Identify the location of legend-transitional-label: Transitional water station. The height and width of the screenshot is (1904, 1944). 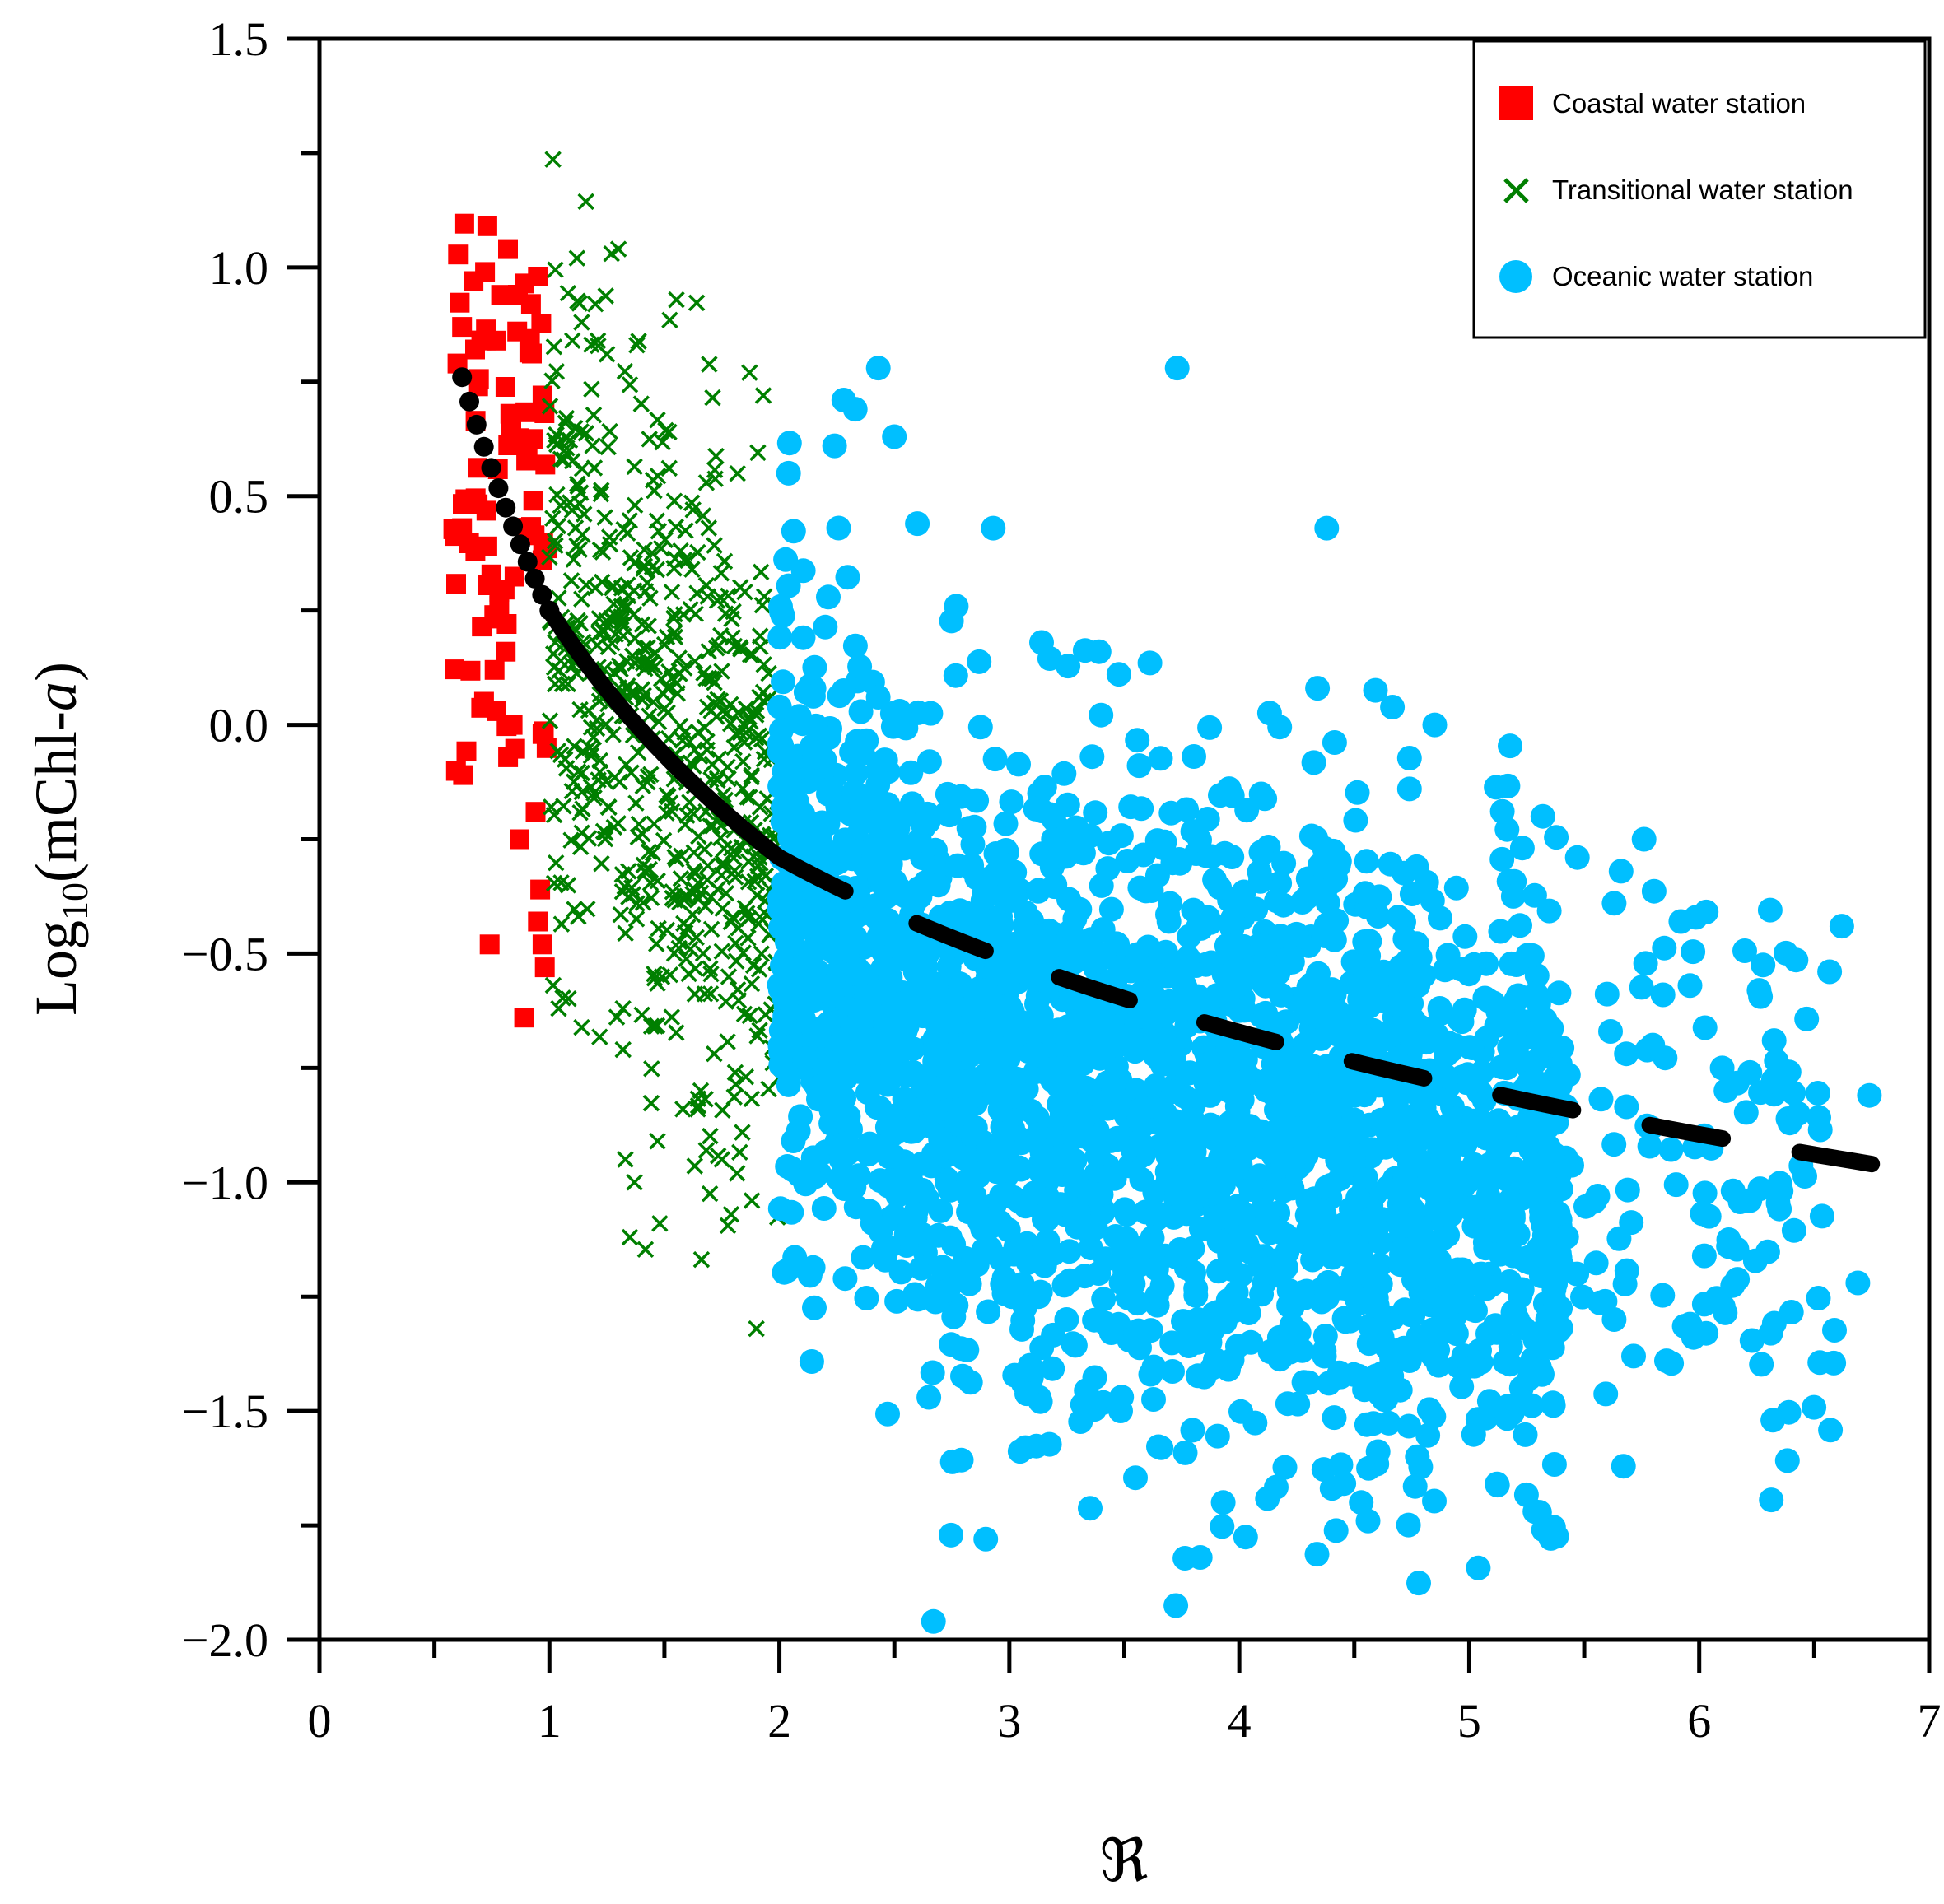
(1702, 190).